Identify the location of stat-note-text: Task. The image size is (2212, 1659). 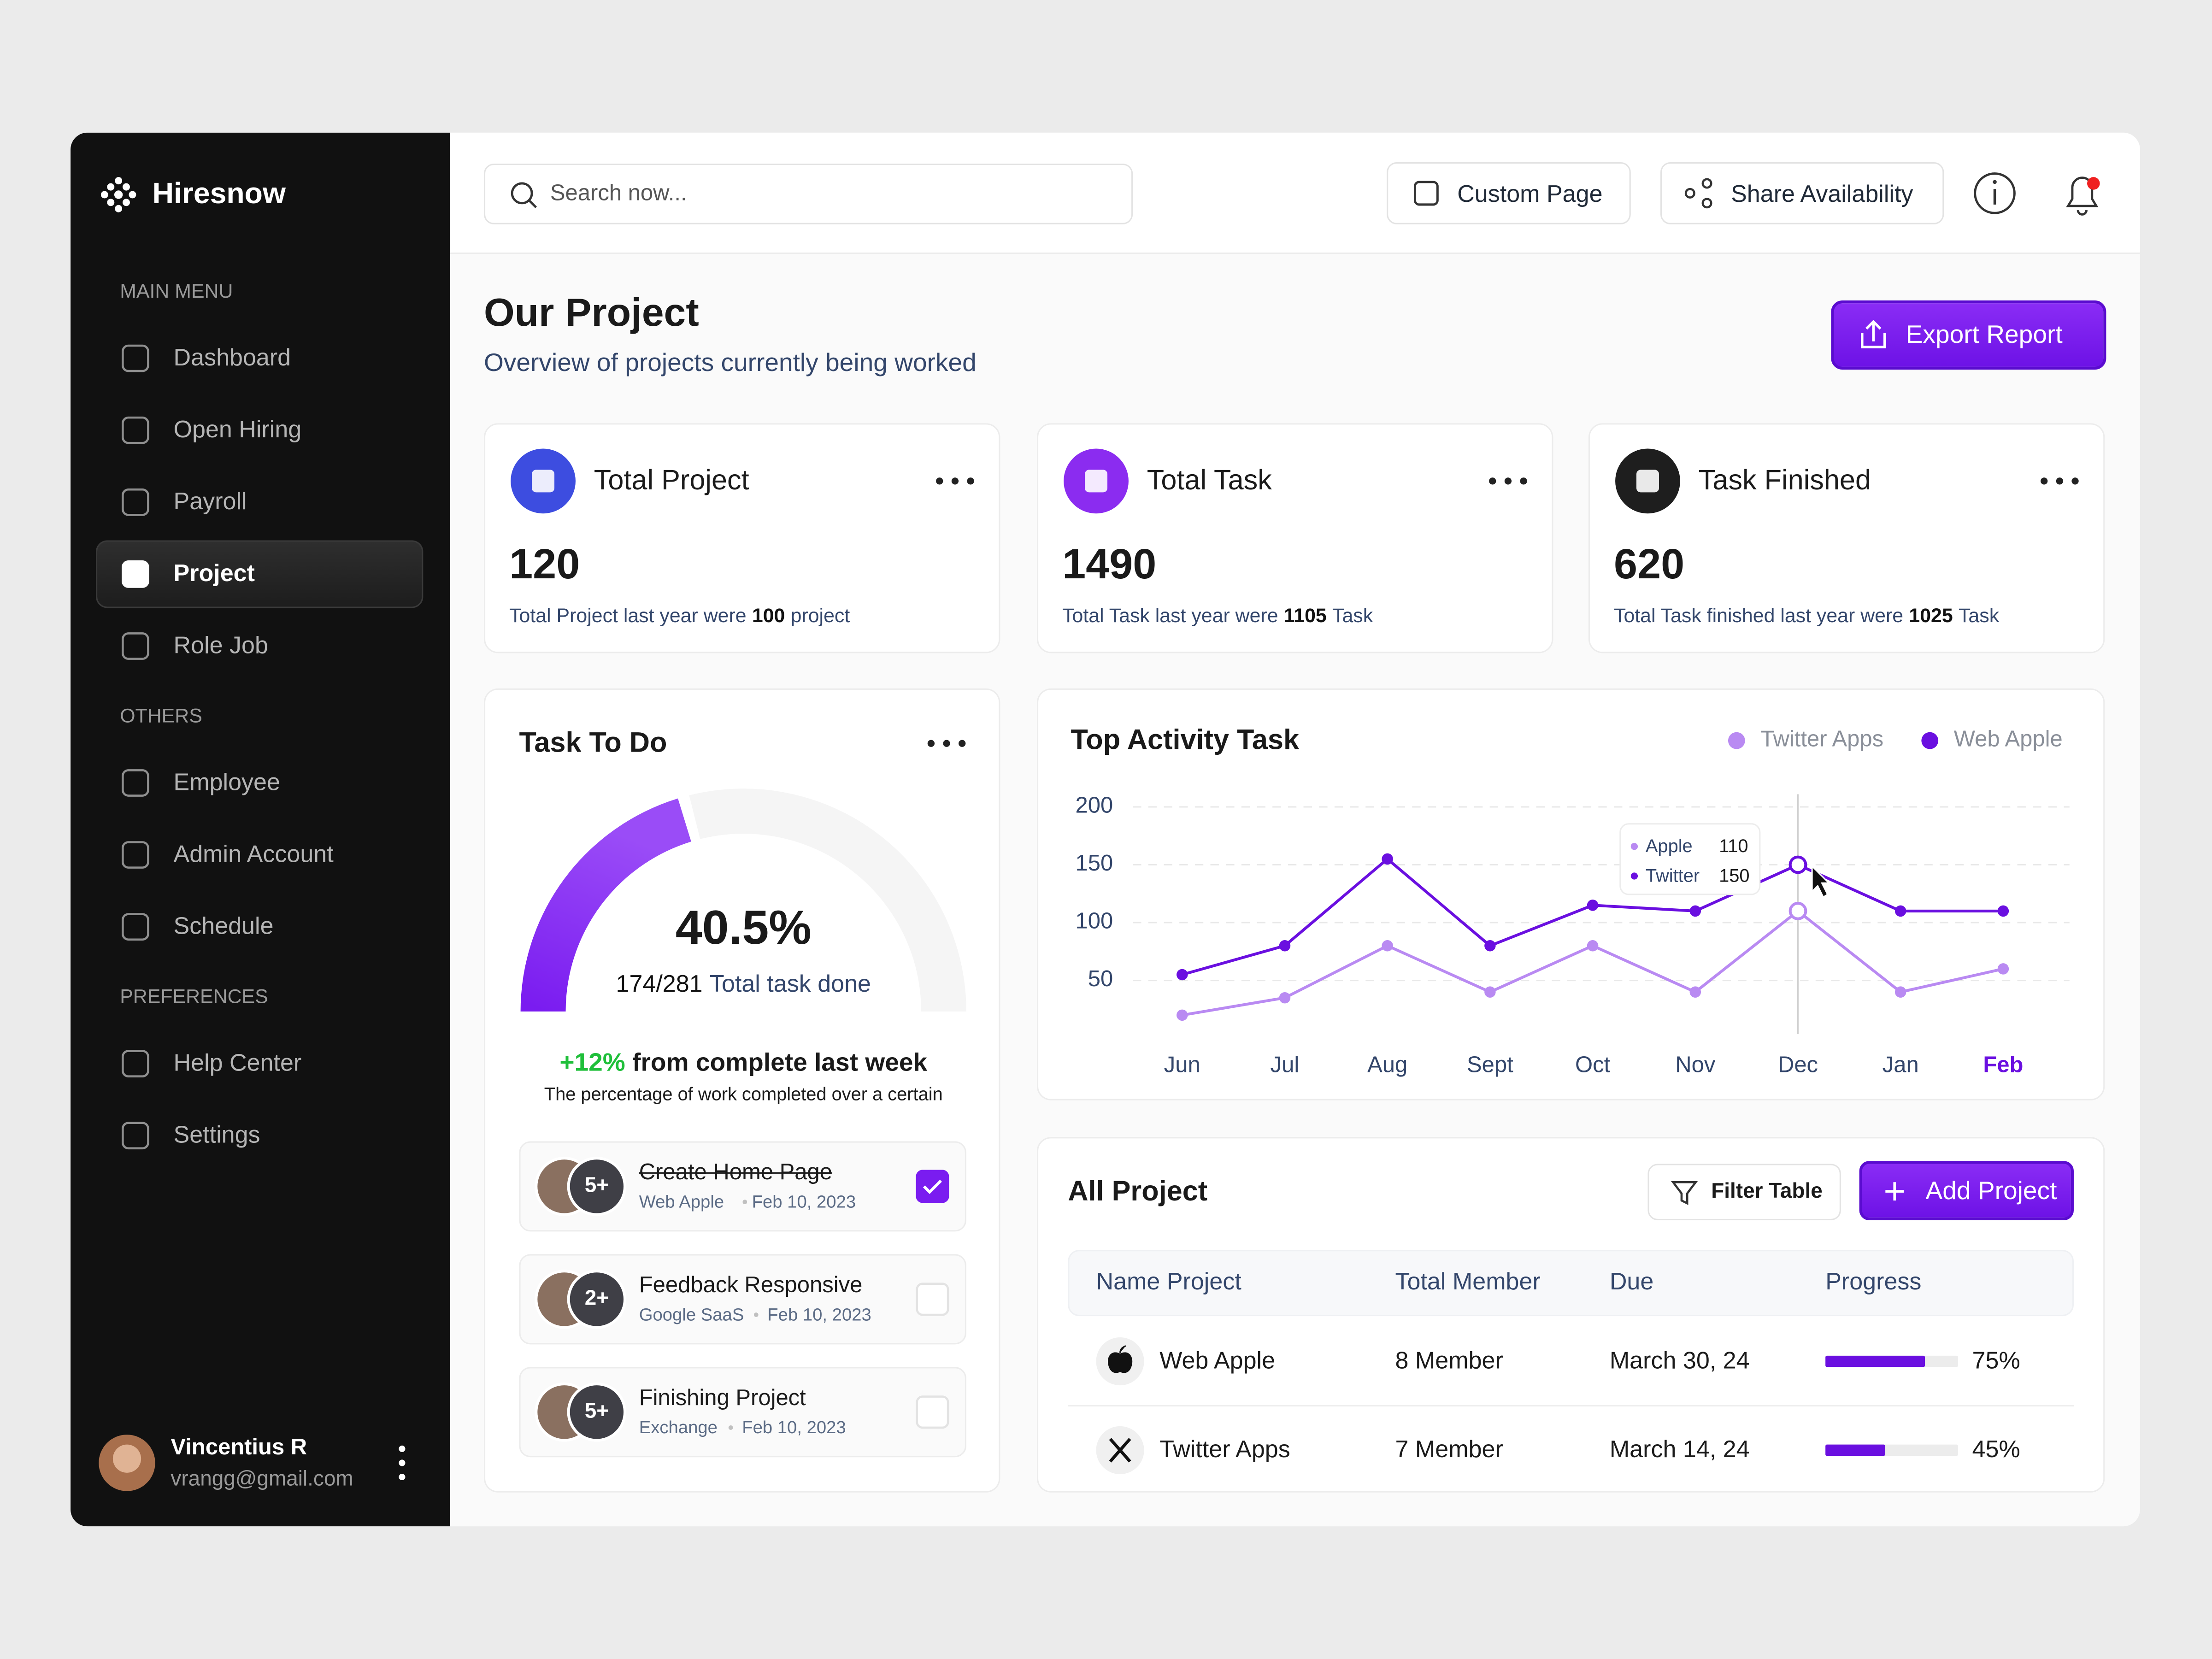
(1352, 615).